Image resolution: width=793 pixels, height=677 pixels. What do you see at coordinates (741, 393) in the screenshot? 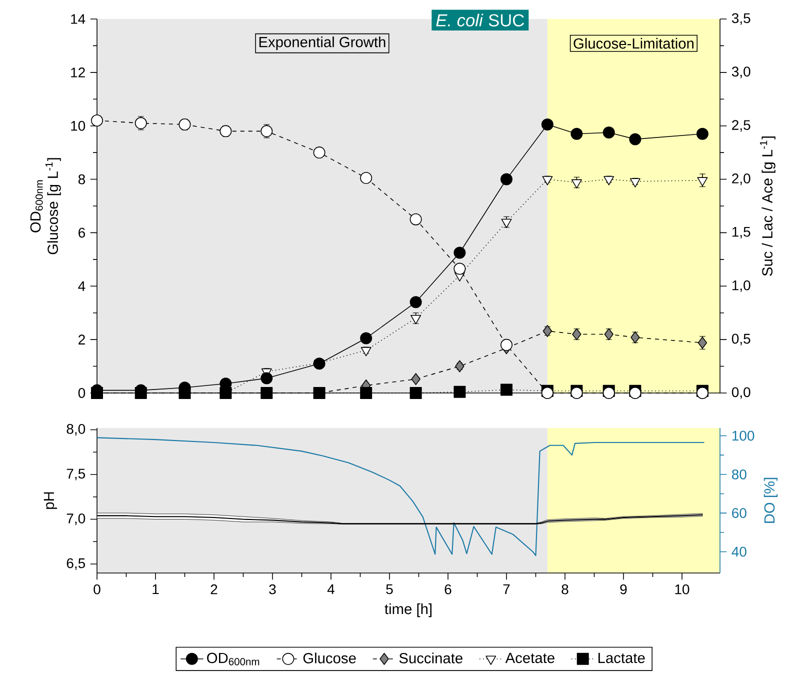
I see `y2-tick-label: 0,0` at bounding box center [741, 393].